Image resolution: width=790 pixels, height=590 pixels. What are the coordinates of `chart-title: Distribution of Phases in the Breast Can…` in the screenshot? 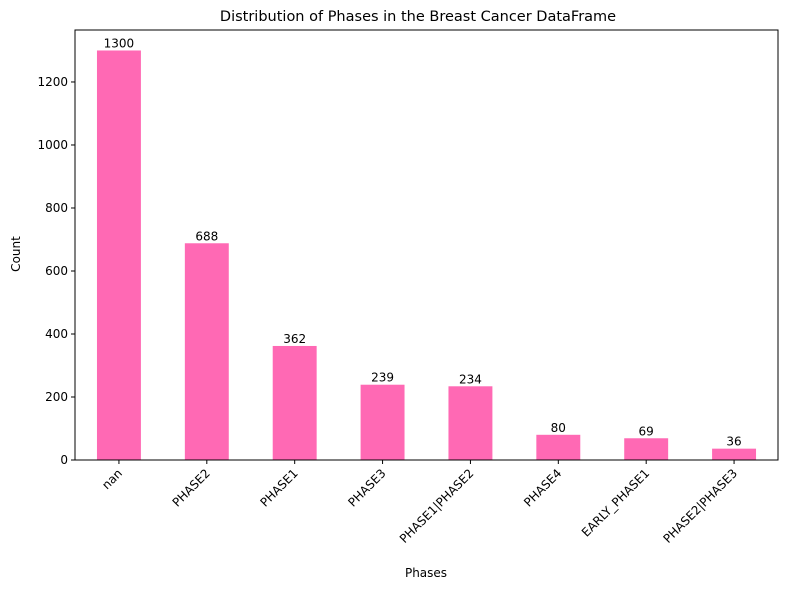 It's located at (418, 17).